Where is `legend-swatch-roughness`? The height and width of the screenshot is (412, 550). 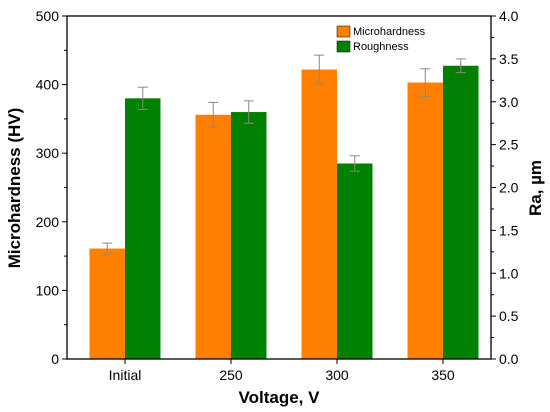 legend-swatch-roughness is located at coordinates (343, 46).